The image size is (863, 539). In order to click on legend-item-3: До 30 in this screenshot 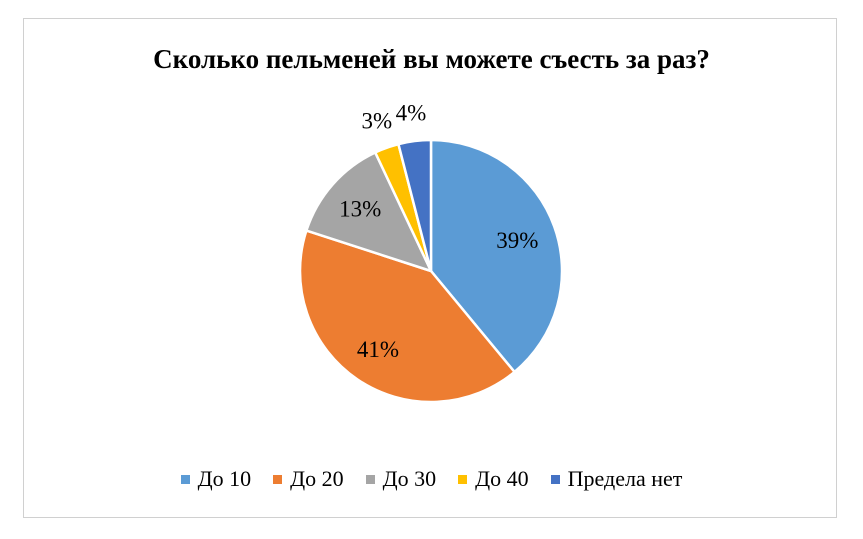, I will do `click(401, 479)`.